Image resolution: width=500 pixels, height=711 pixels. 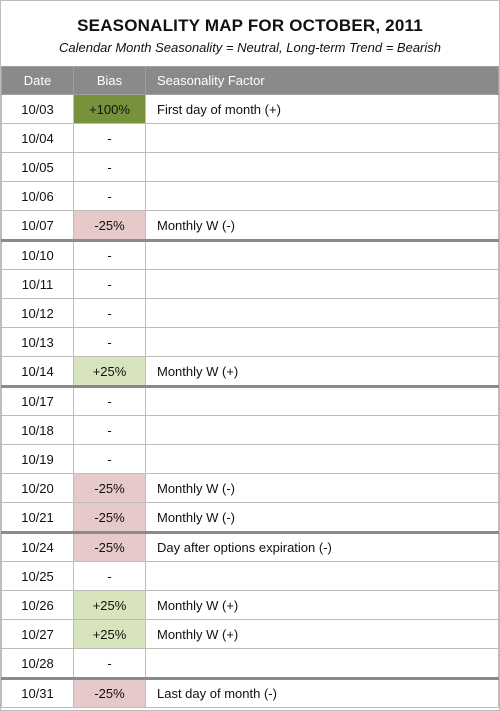 What do you see at coordinates (37, 605) in the screenshot?
I see `date-cell: 10/26` at bounding box center [37, 605].